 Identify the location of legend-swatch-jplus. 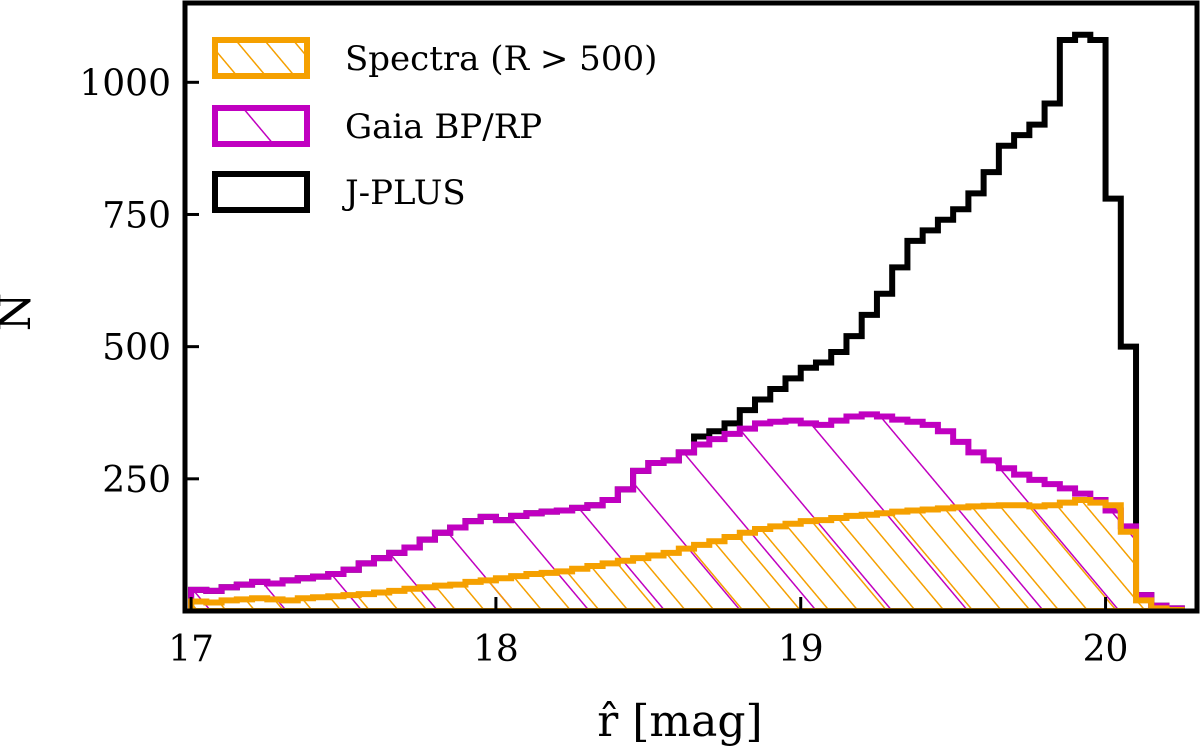
(261, 192).